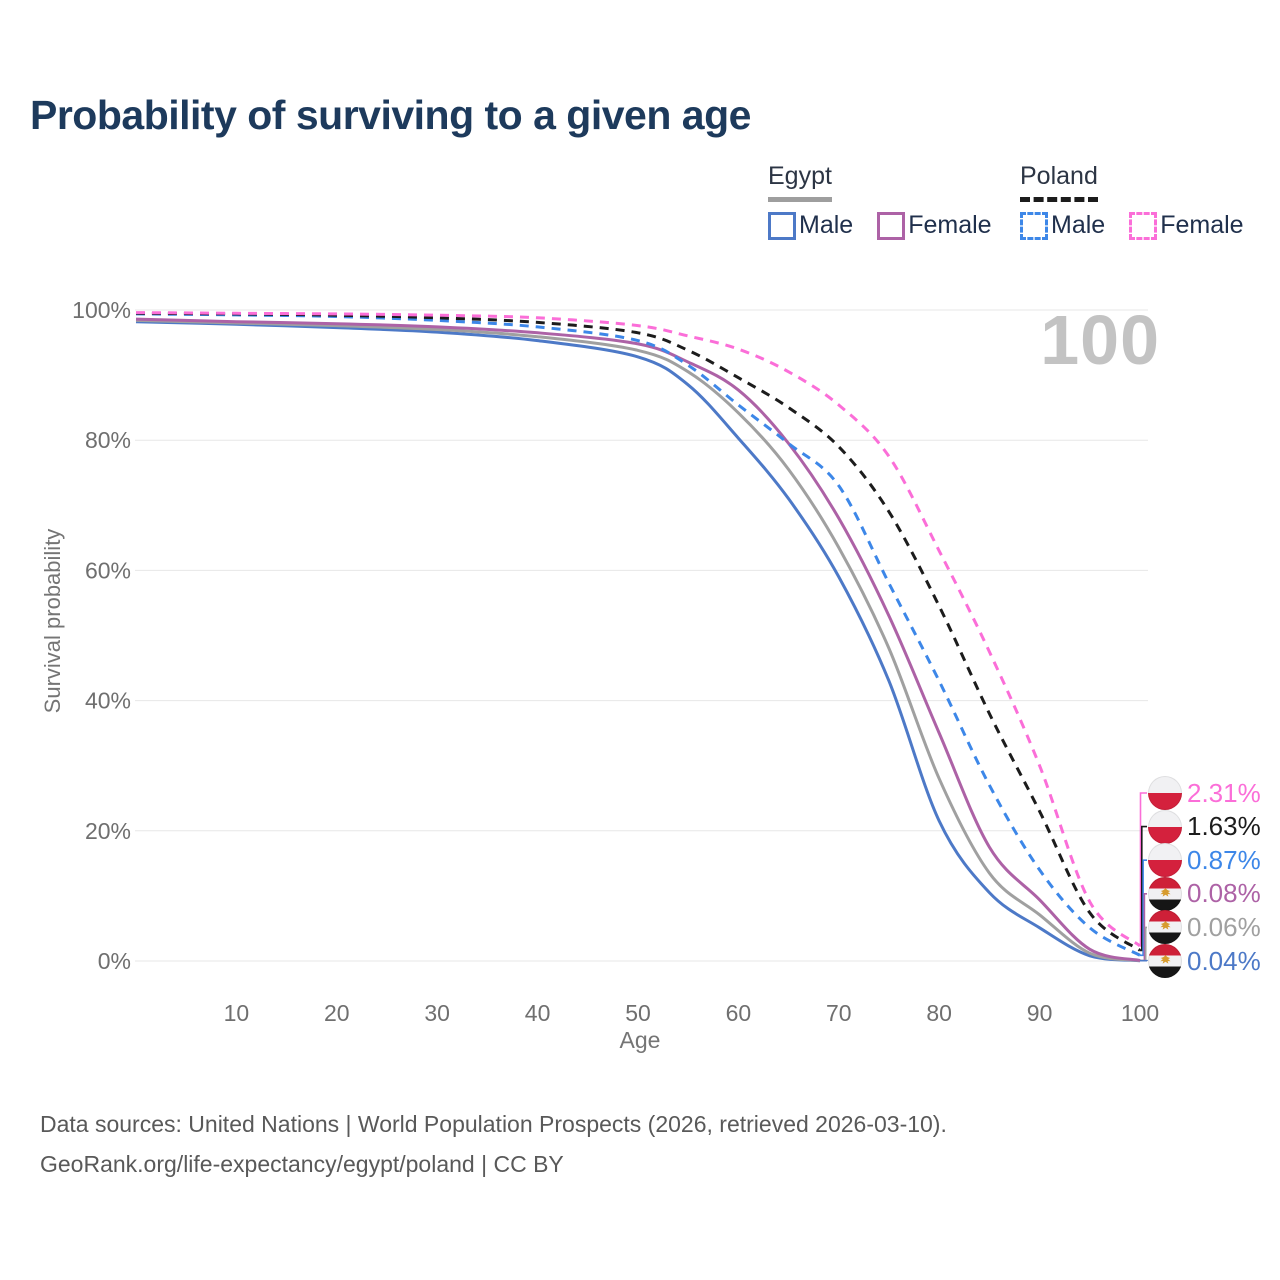  I want to click on legend-item-poland-male: Male, so click(1062, 225).